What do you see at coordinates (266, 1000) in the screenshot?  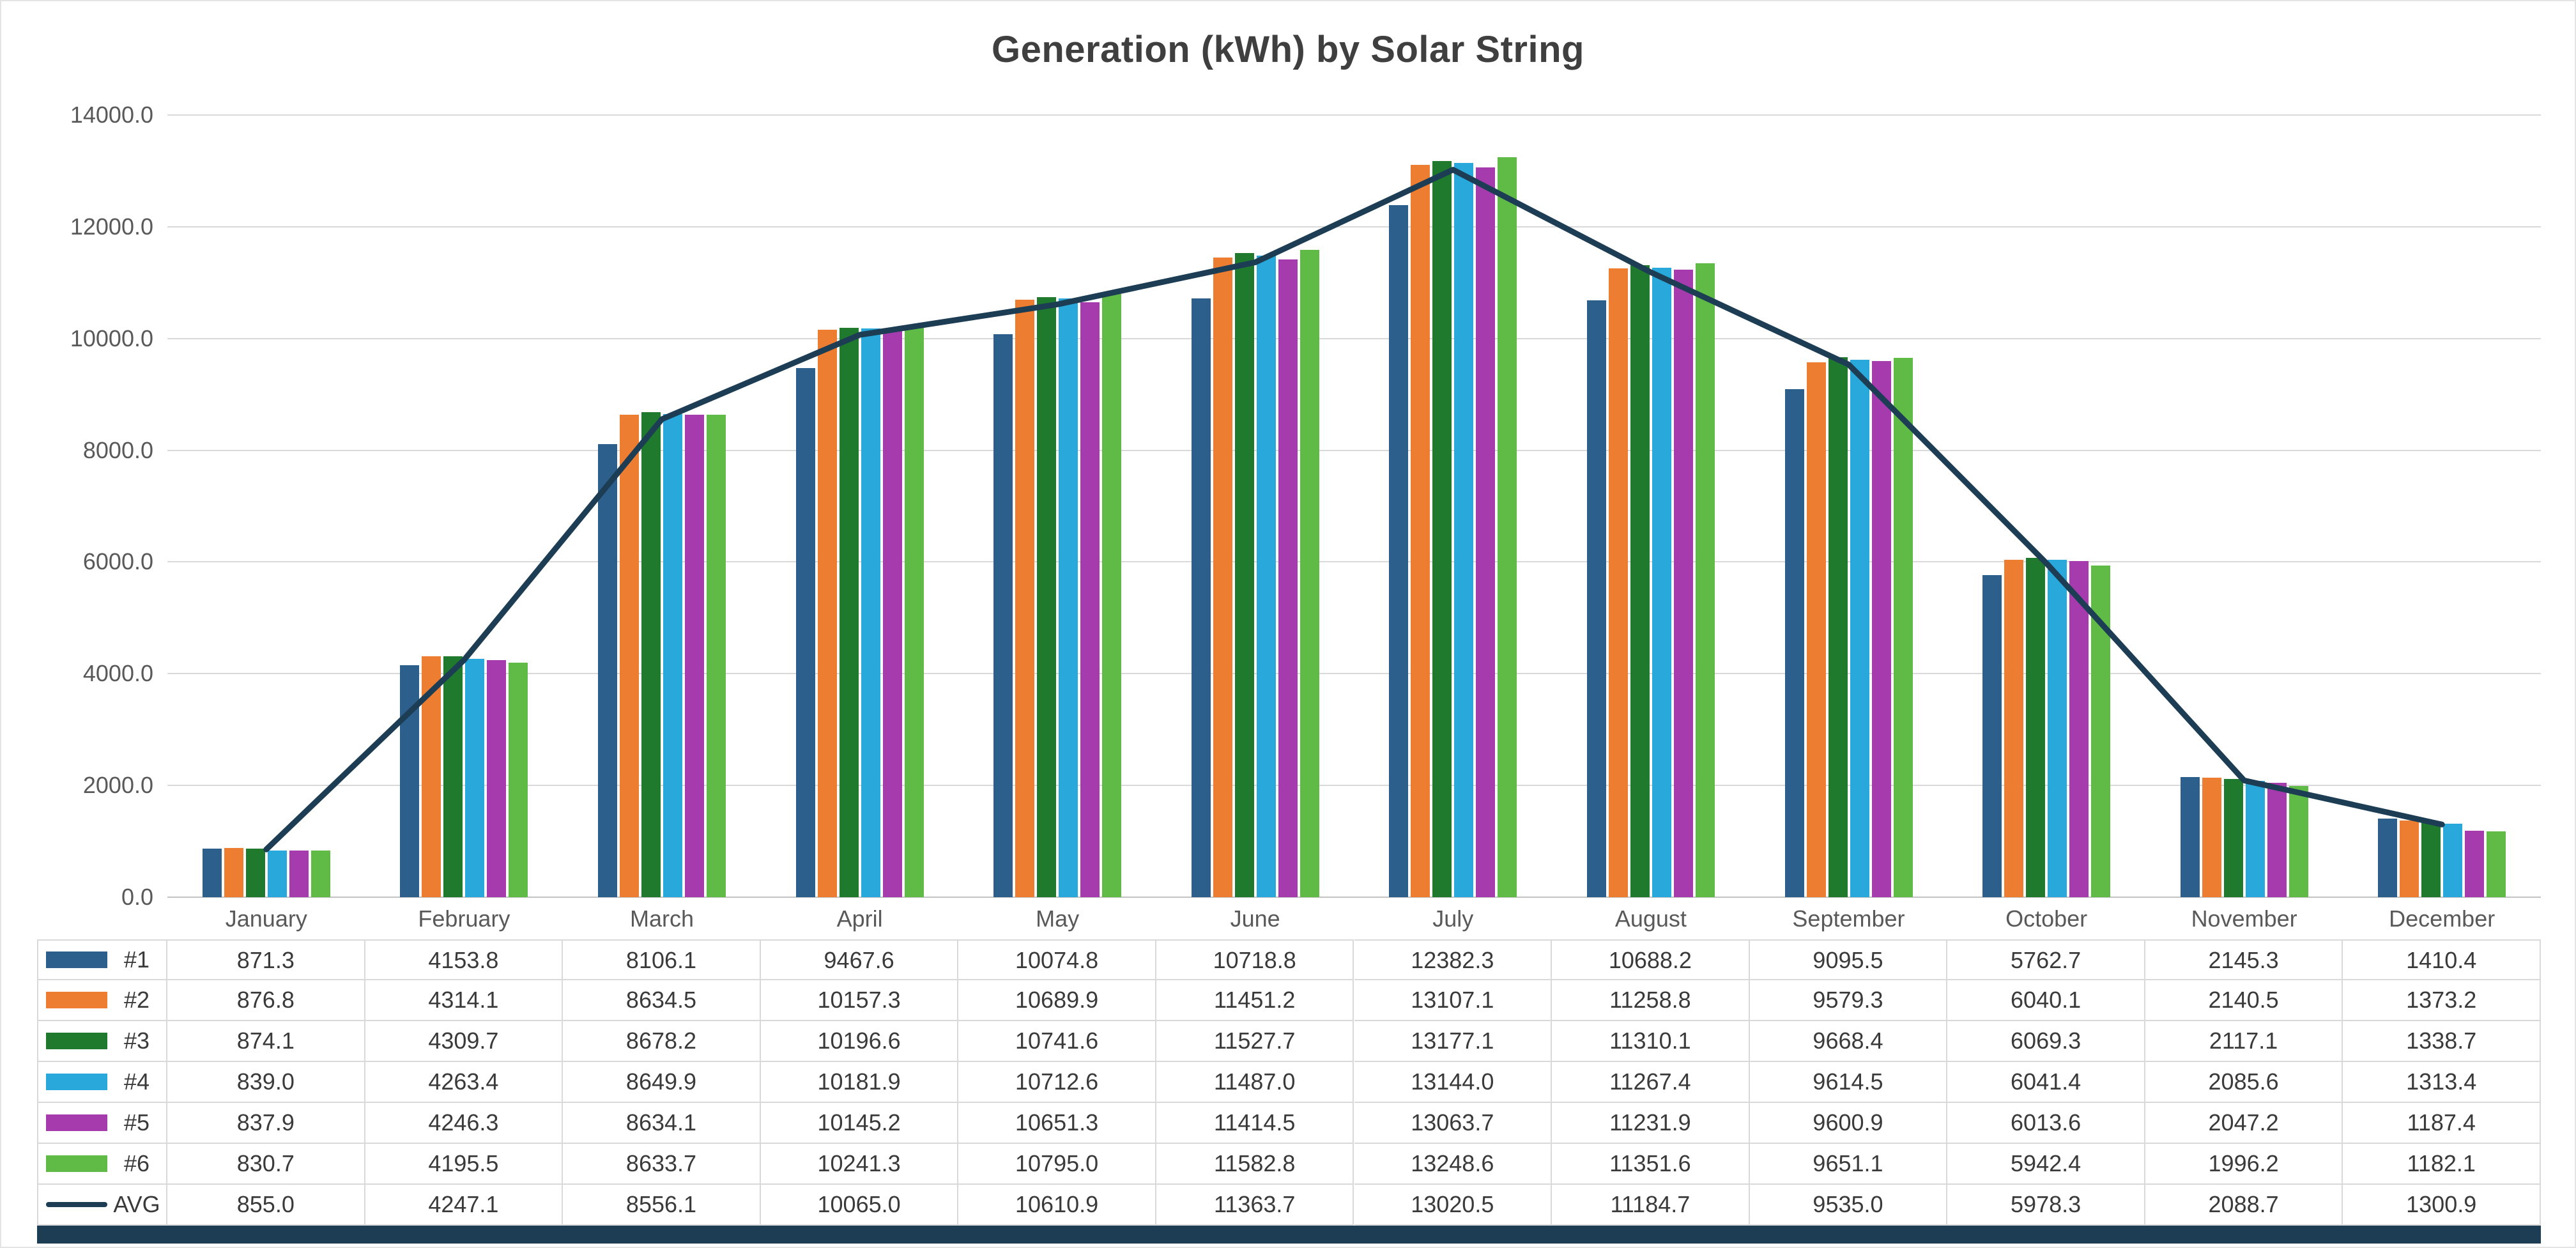 I see `table-value-cell: 876.8` at bounding box center [266, 1000].